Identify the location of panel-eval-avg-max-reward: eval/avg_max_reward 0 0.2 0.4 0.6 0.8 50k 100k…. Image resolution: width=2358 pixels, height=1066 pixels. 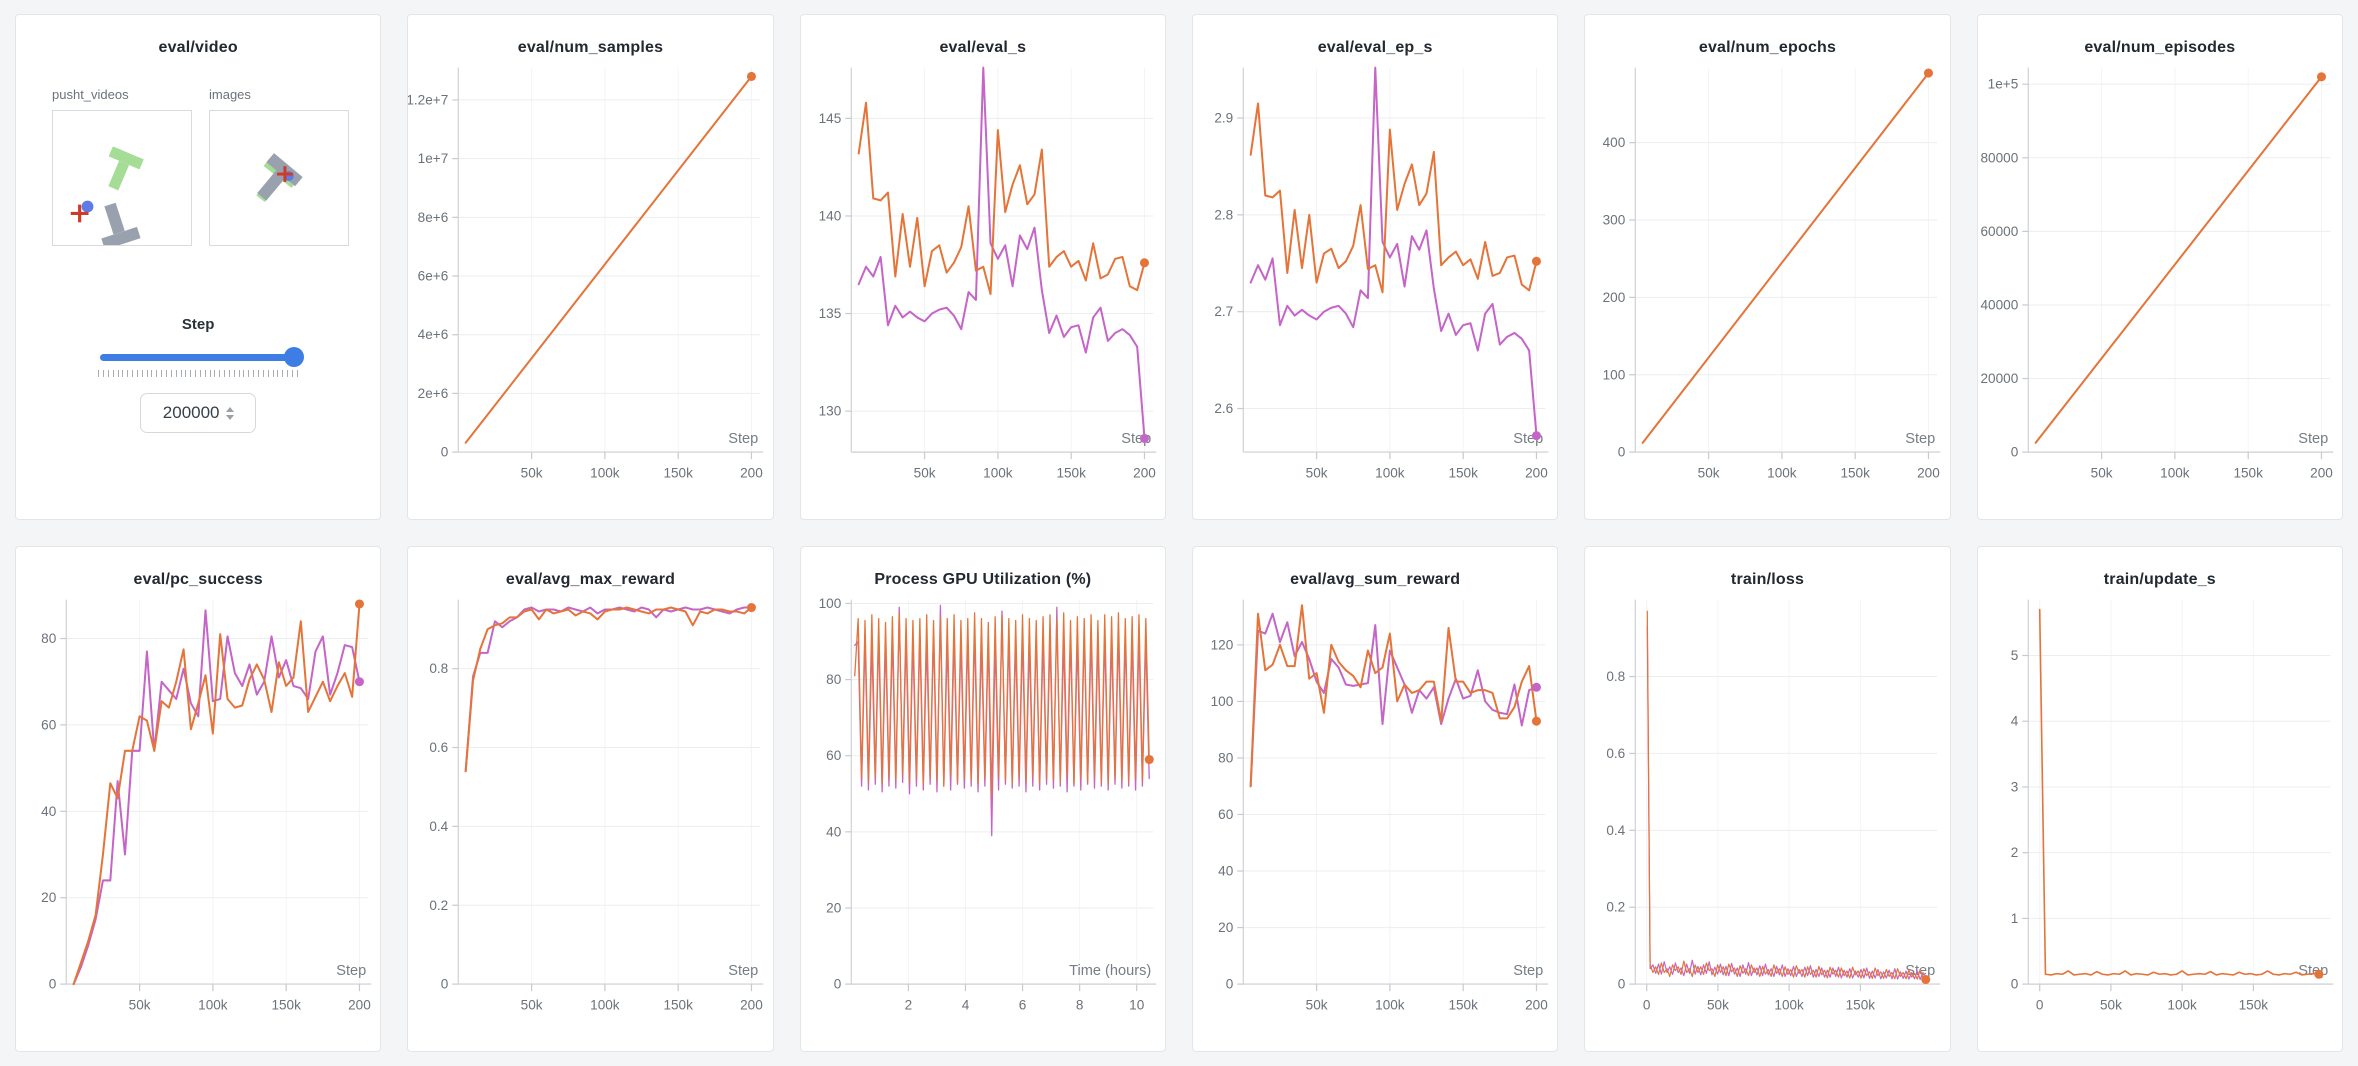
(590, 799).